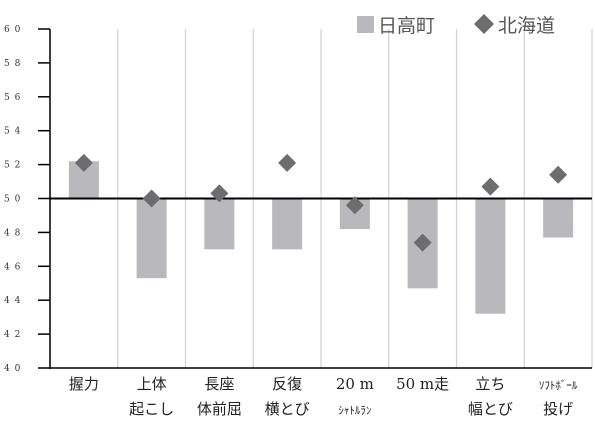 Image resolution: width=595 pixels, height=423 pixels. Describe the element at coordinates (12, 267) in the screenshot. I see `y-tick-label: 4 6` at that location.